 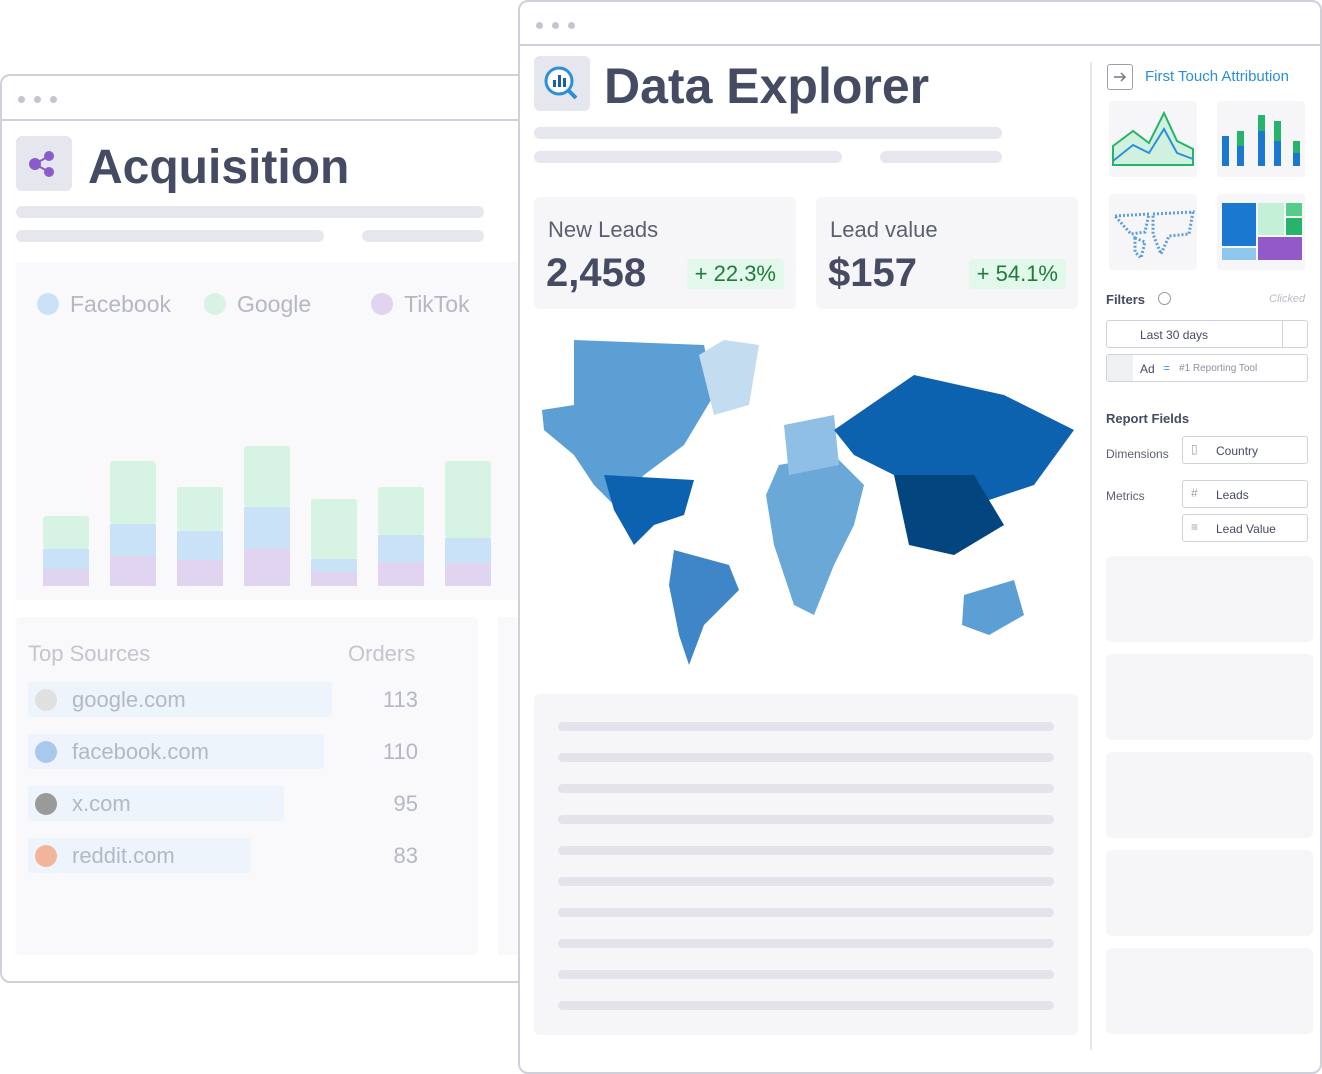 I want to click on acquisition-chart: Facebook Google TikTok, so click(x=264, y=438).